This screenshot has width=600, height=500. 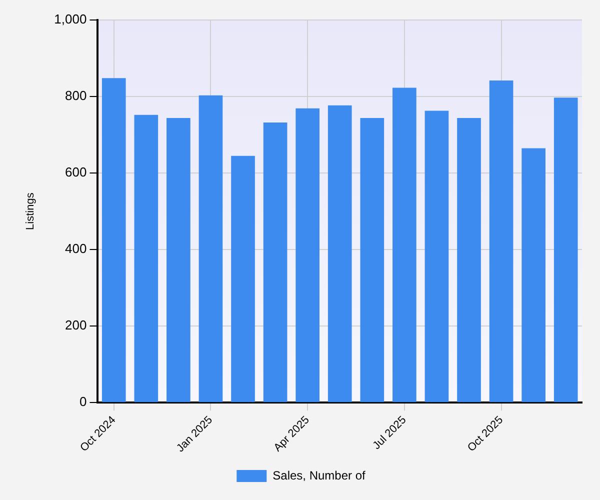 I want to click on y-tick-label: 0, so click(x=83, y=402).